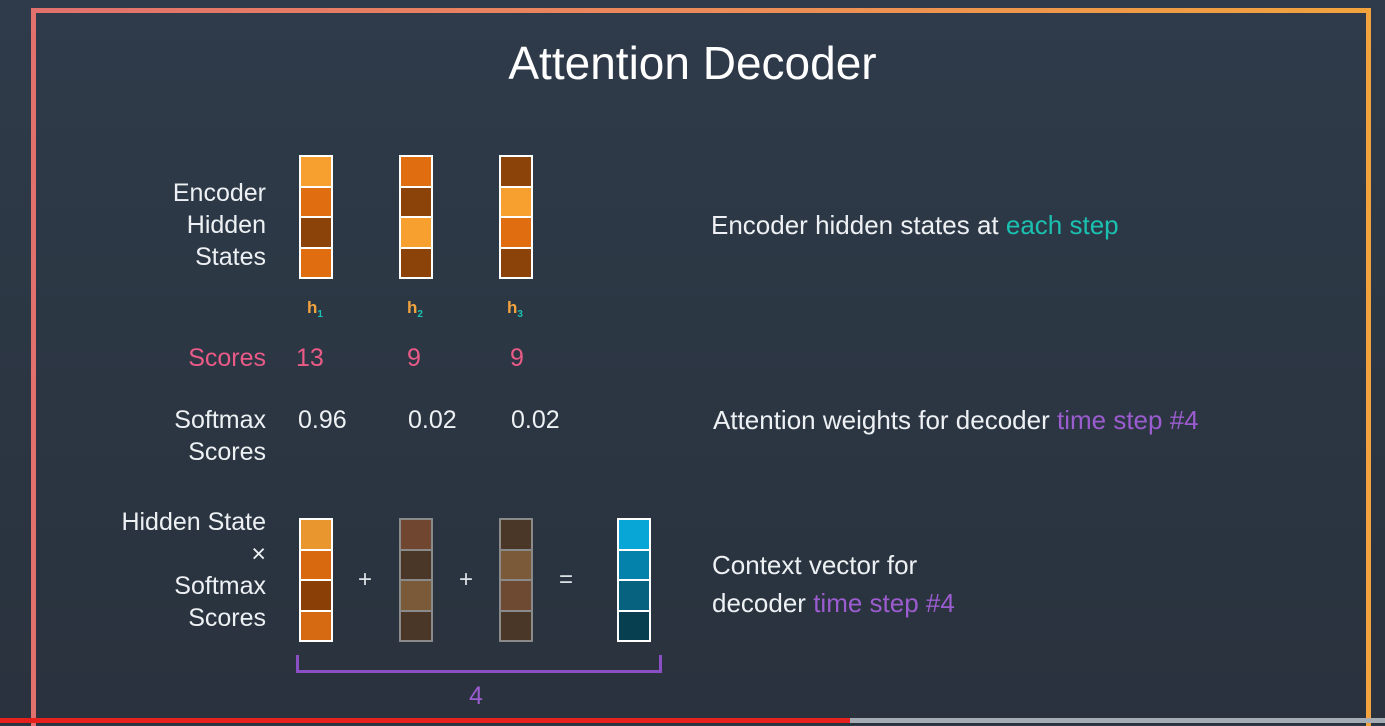 The width and height of the screenshot is (1385, 726). Describe the element at coordinates (219, 225) in the screenshot. I see `encoder-hidden-states-label: Encoder Hidden States` at that location.